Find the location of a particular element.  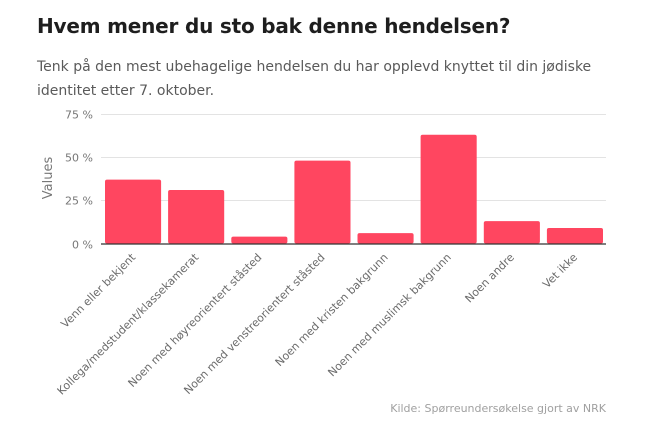

x-tick-label: Kollega/medstudent/klassekamerat is located at coordinates (128, 323).